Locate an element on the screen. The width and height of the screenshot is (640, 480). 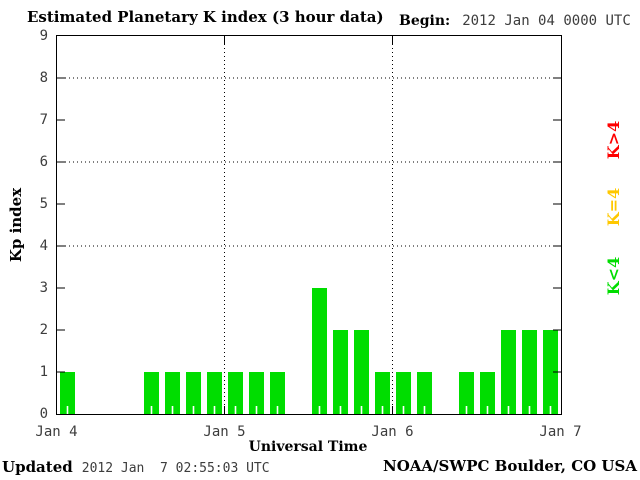
x-tick-label-jan-6: Jan 6 is located at coordinates (392, 432).